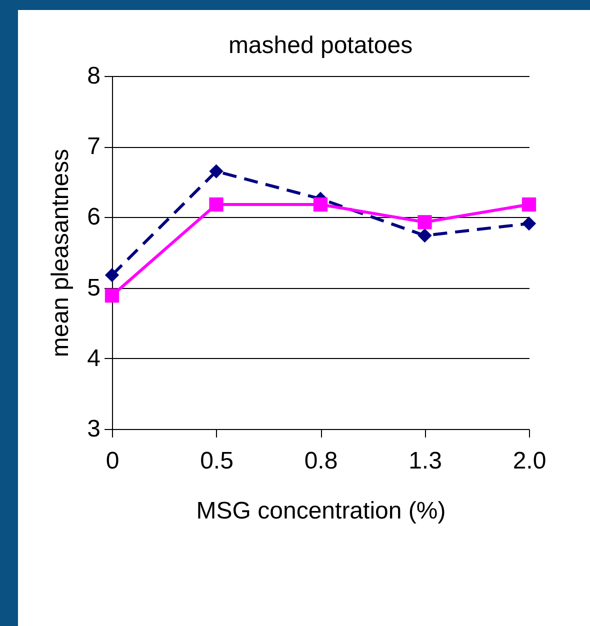 The height and width of the screenshot is (626, 590). Describe the element at coordinates (320, 45) in the screenshot. I see `chart-title: mashed potatoes` at that location.